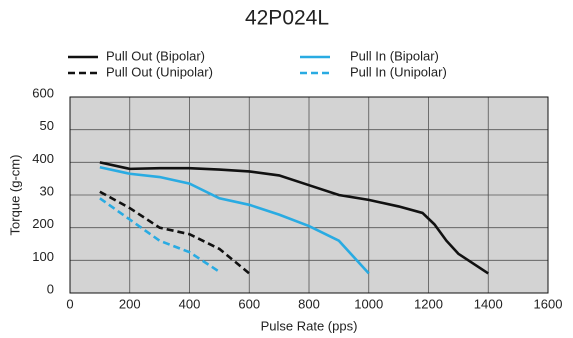 Image resolution: width=573 pixels, height=338 pixels. Describe the element at coordinates (43, 223) in the screenshot. I see `y-tick-label: 200` at that location.